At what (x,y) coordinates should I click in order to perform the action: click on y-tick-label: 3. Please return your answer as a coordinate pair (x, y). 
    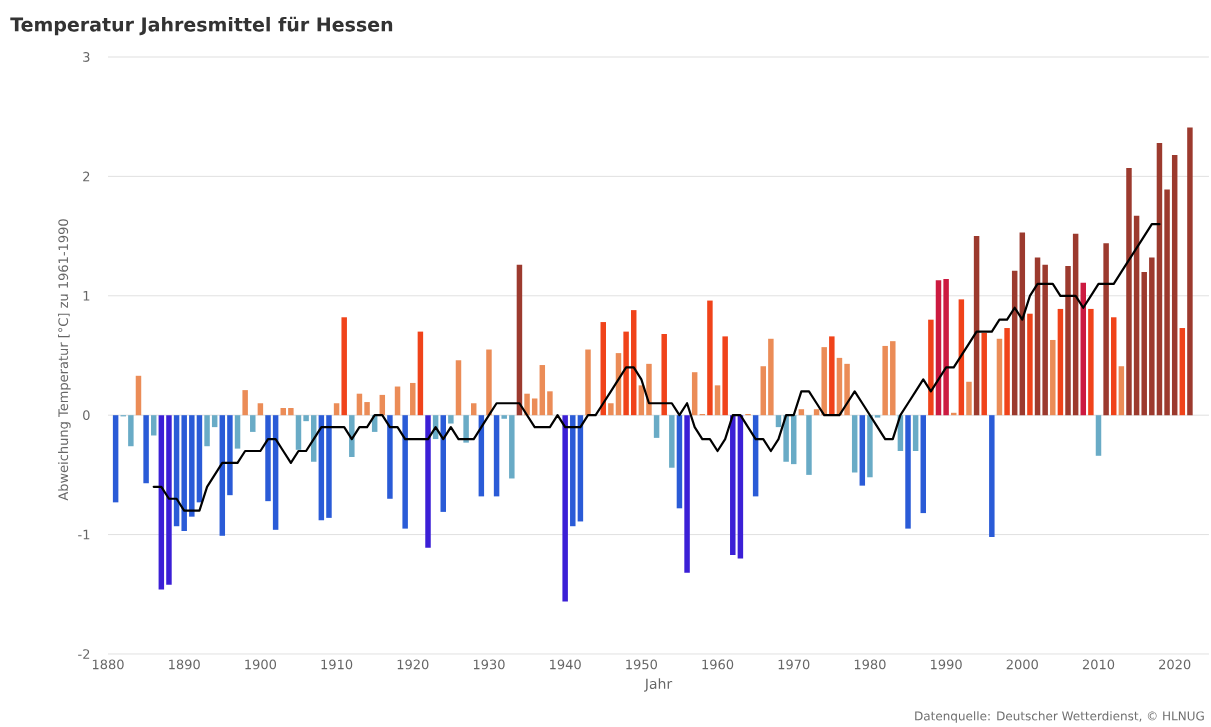
    Looking at the image, I should click on (86, 57).